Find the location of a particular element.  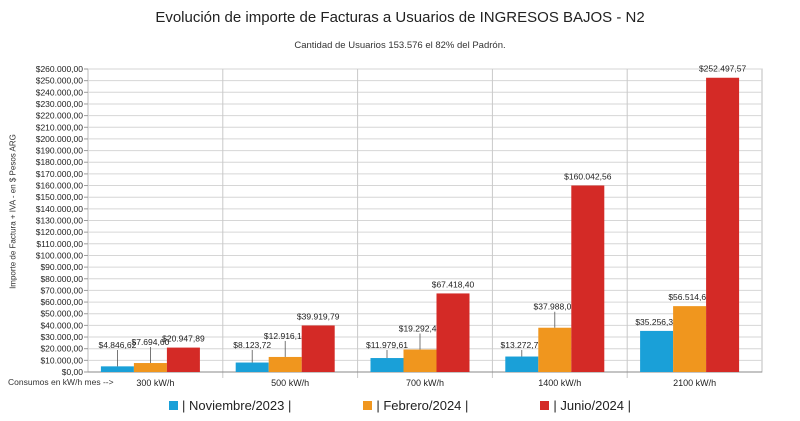

legend-item: | Febrero/2024 | is located at coordinates (415, 405).